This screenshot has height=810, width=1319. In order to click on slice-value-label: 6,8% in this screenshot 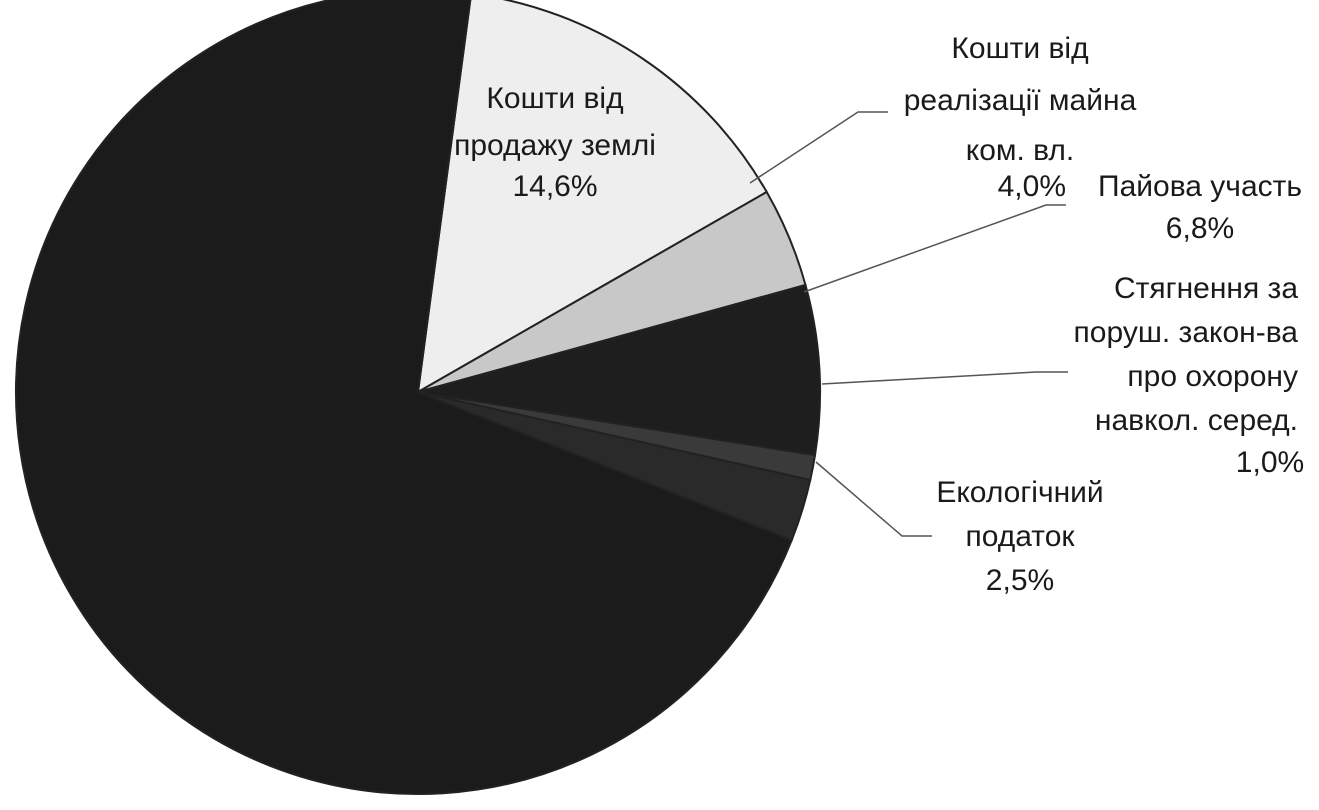, I will do `click(1200, 228)`.